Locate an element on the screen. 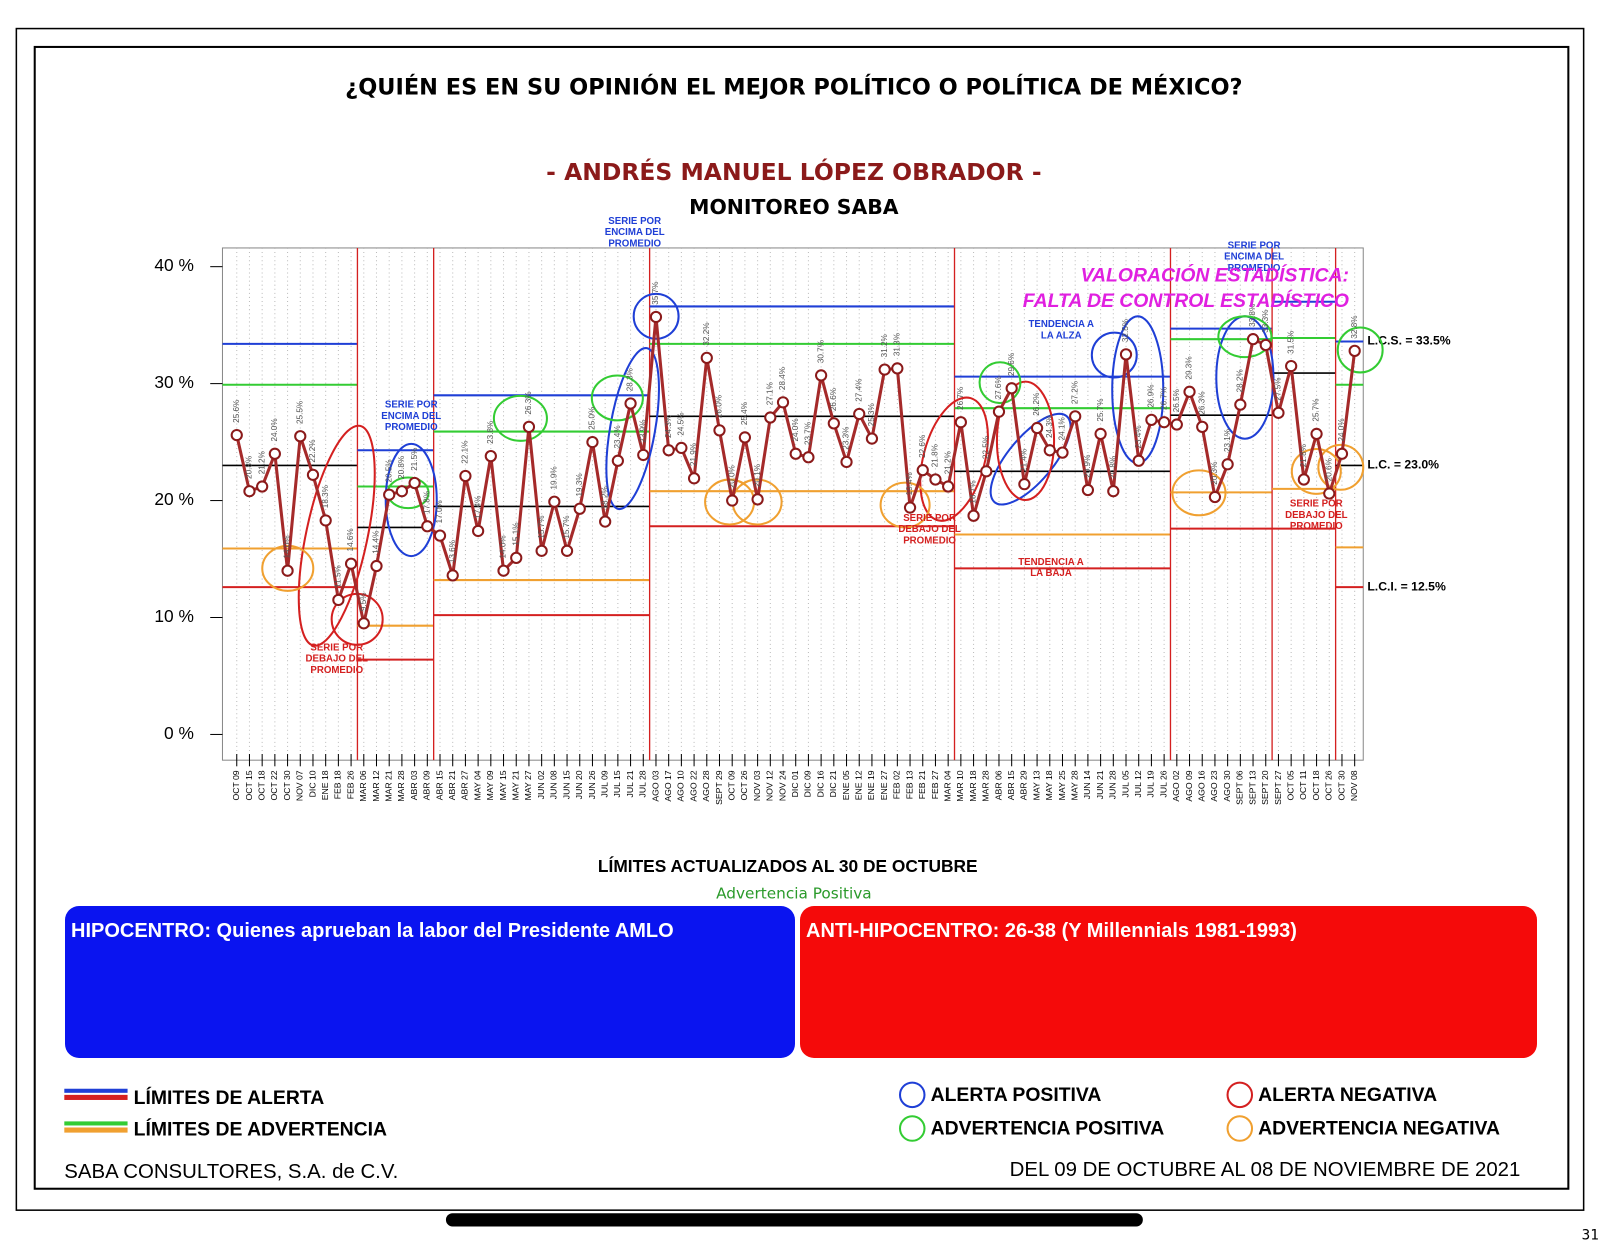 This screenshot has width=1600, height=1252. value-label: 14.6% is located at coordinates (350, 539).